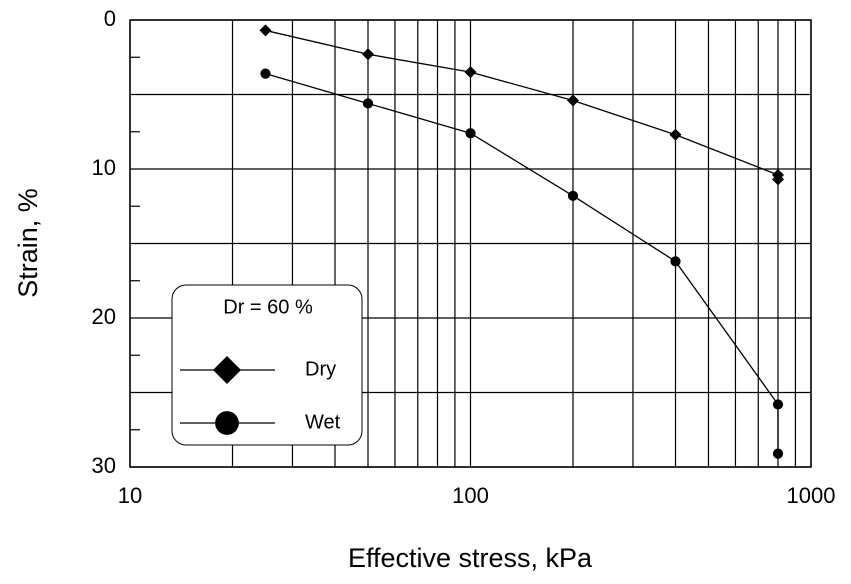 Image resolution: width=851 pixels, height=584 pixels. What do you see at coordinates (28, 243) in the screenshot?
I see `y-axis-label: Strain, %` at bounding box center [28, 243].